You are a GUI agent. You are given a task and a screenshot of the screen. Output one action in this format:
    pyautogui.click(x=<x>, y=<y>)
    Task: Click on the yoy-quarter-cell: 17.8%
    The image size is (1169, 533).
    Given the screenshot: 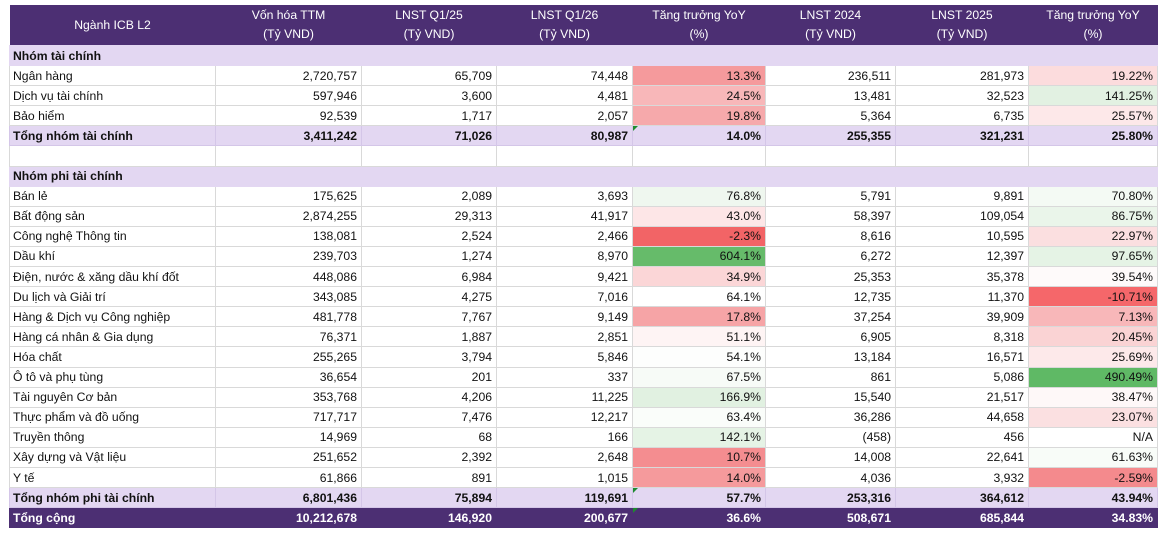 What is the action you would take?
    pyautogui.click(x=699, y=317)
    